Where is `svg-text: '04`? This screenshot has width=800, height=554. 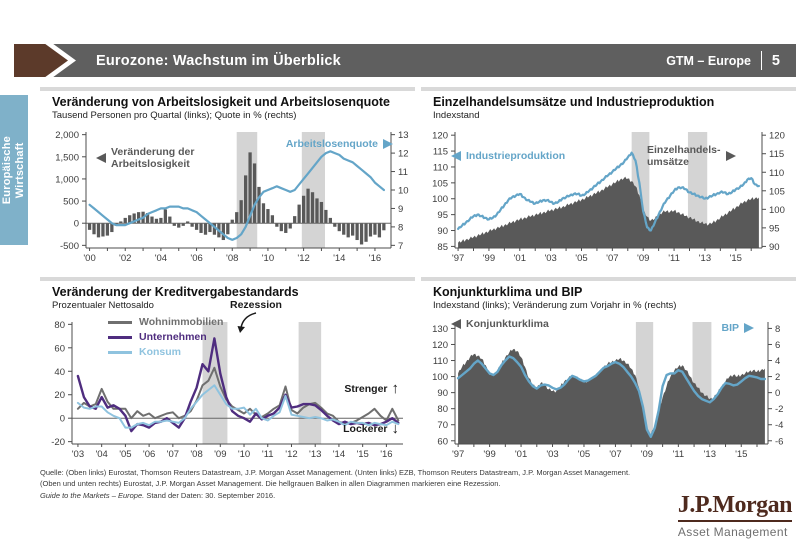
svg-text: '04 is located at coordinates (161, 258).